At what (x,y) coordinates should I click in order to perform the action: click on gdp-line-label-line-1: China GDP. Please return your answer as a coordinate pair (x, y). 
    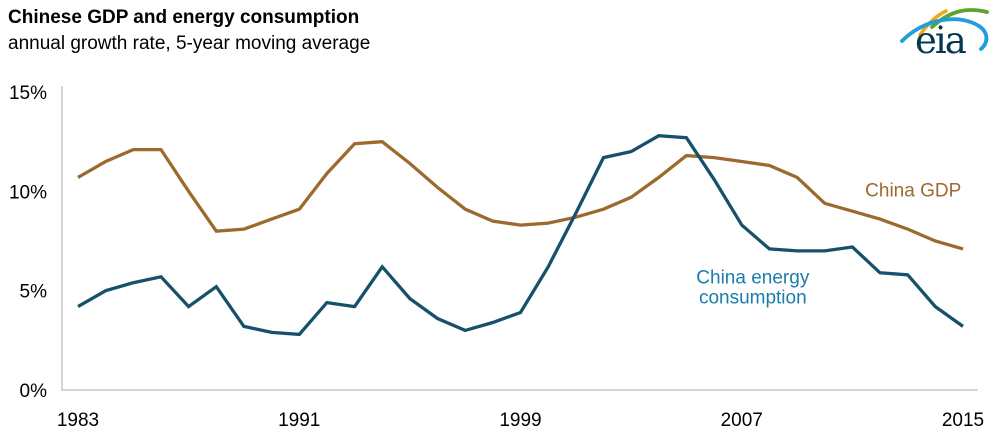
    Looking at the image, I should click on (913, 190).